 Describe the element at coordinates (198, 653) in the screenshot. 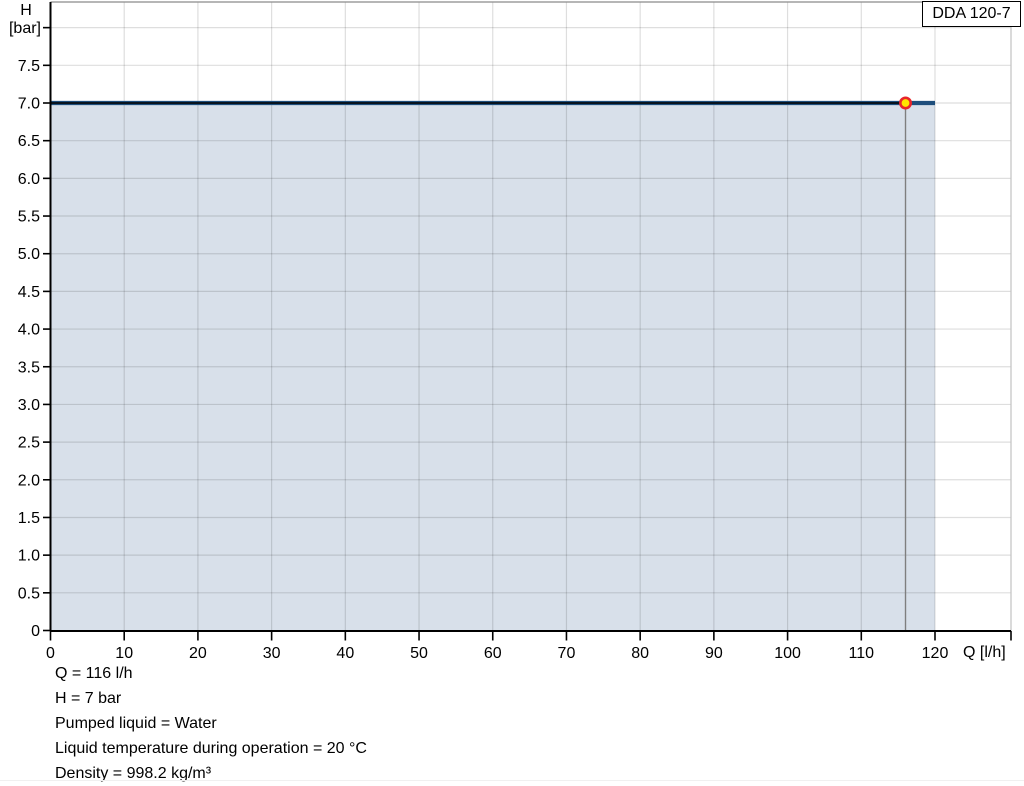

I see `x-tick-label: 20` at that location.